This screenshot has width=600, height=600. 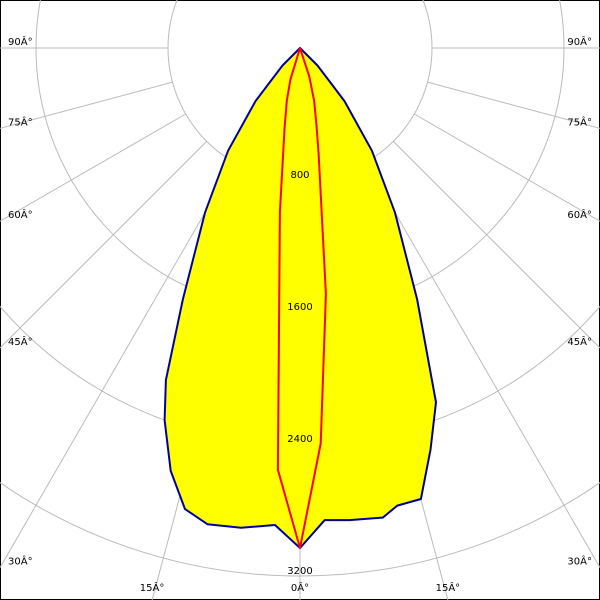 What do you see at coordinates (300, 587) in the screenshot?
I see `angle-tick-label: 0Â°` at bounding box center [300, 587].